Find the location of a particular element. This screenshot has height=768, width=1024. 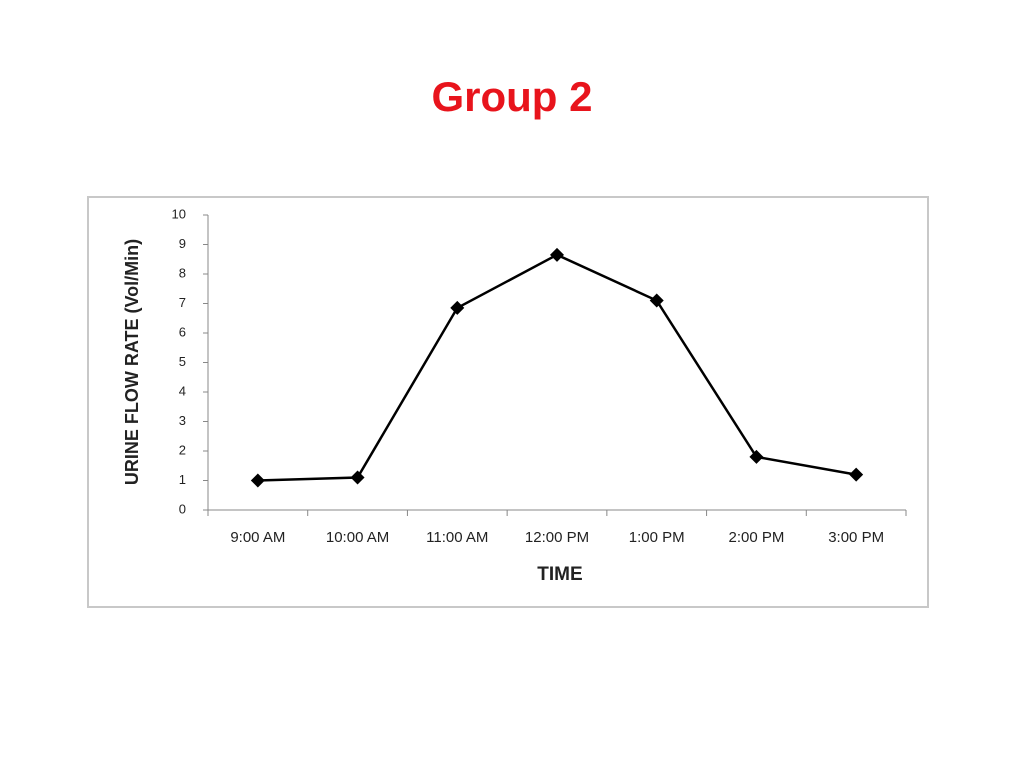

y-tick-label: 6 is located at coordinates (182, 331).